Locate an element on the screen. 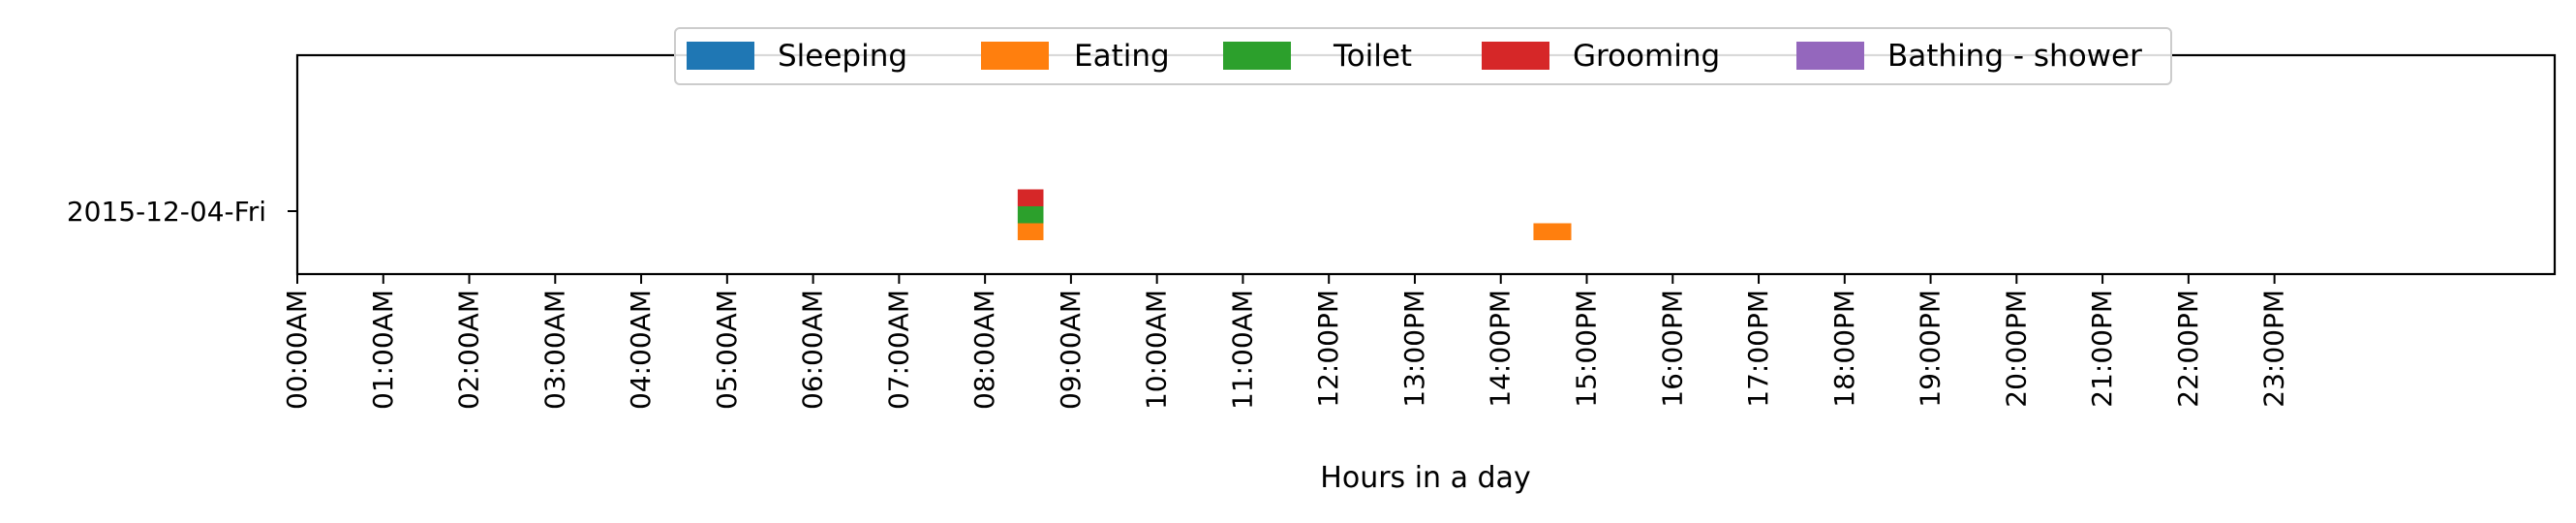 The image size is (2576, 523). x-tick-label: 09:00AM is located at coordinates (1071, 350).